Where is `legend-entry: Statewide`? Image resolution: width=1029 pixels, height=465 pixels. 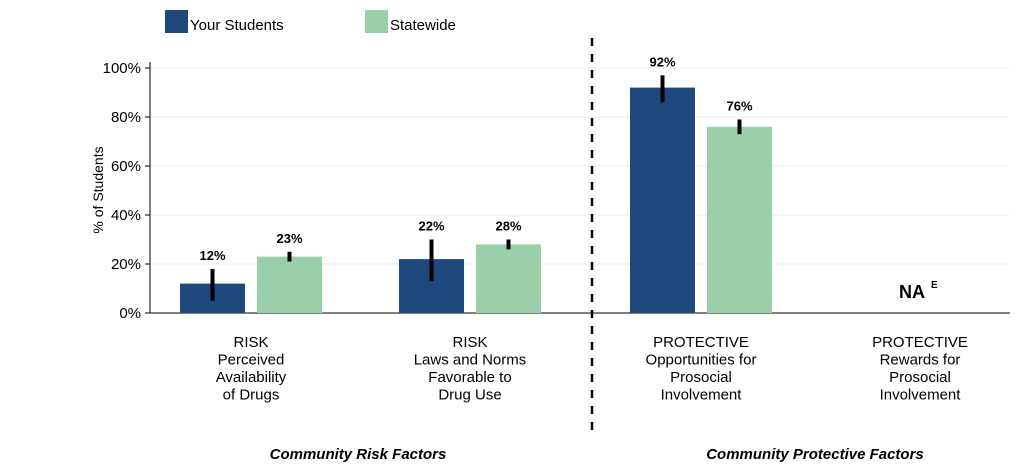 legend-entry: Statewide is located at coordinates (423, 25).